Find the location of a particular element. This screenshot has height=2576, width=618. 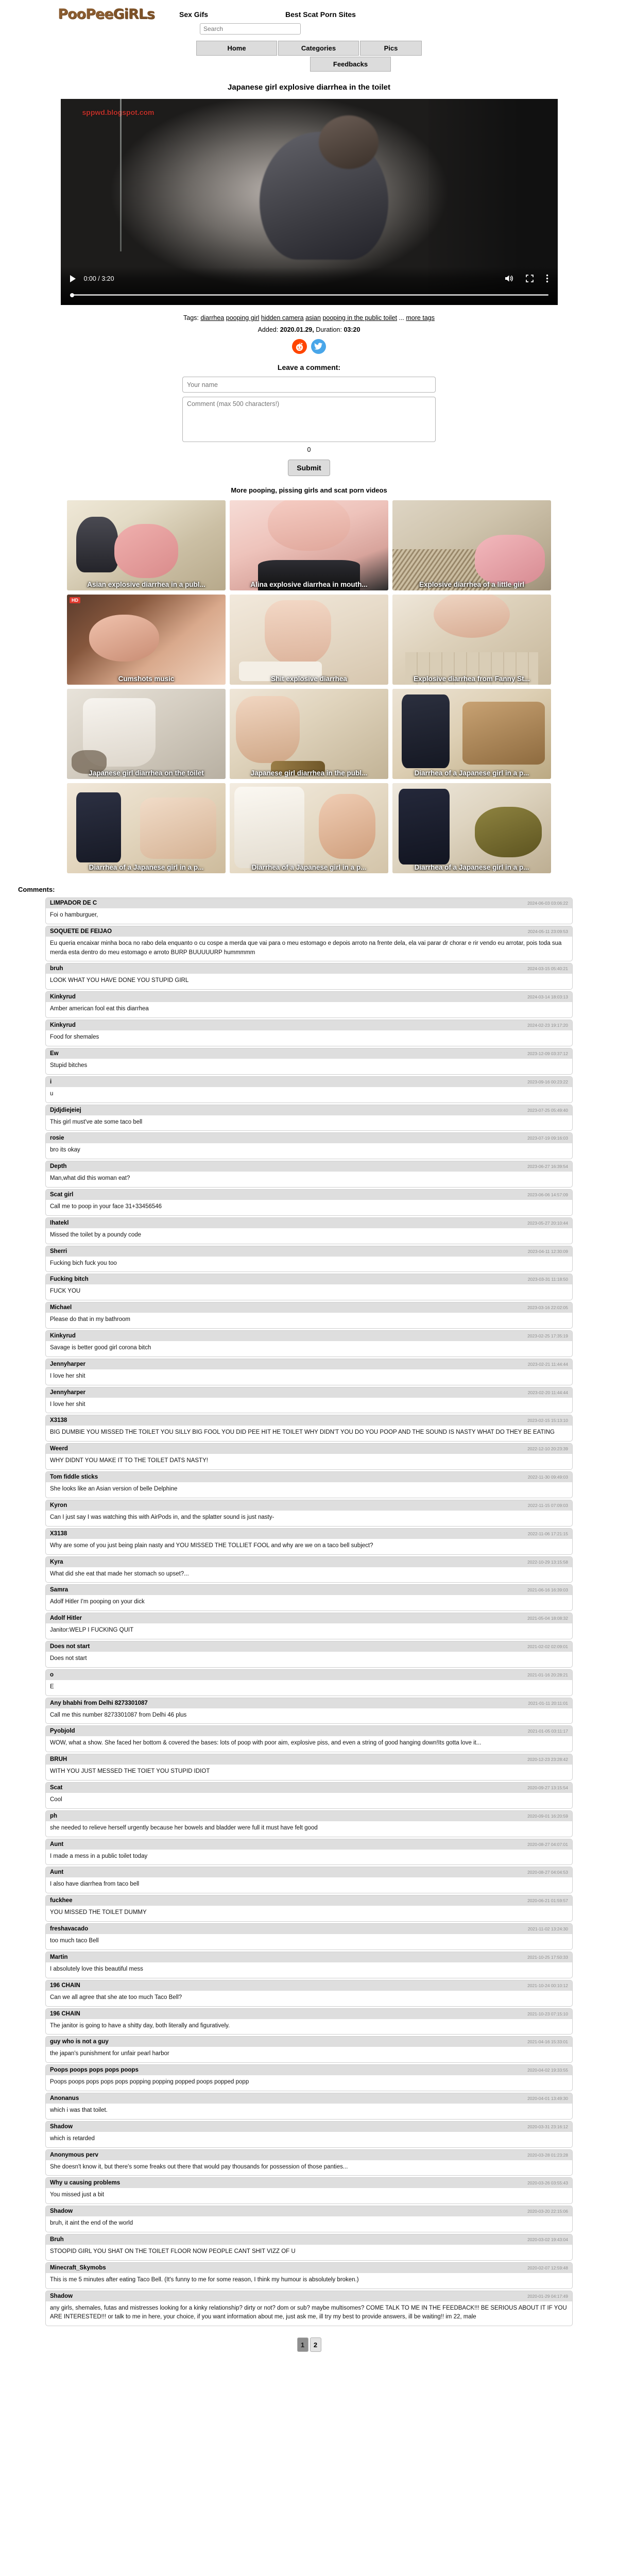

site-logo: PooPeeGiRLs is located at coordinates (77, 12).